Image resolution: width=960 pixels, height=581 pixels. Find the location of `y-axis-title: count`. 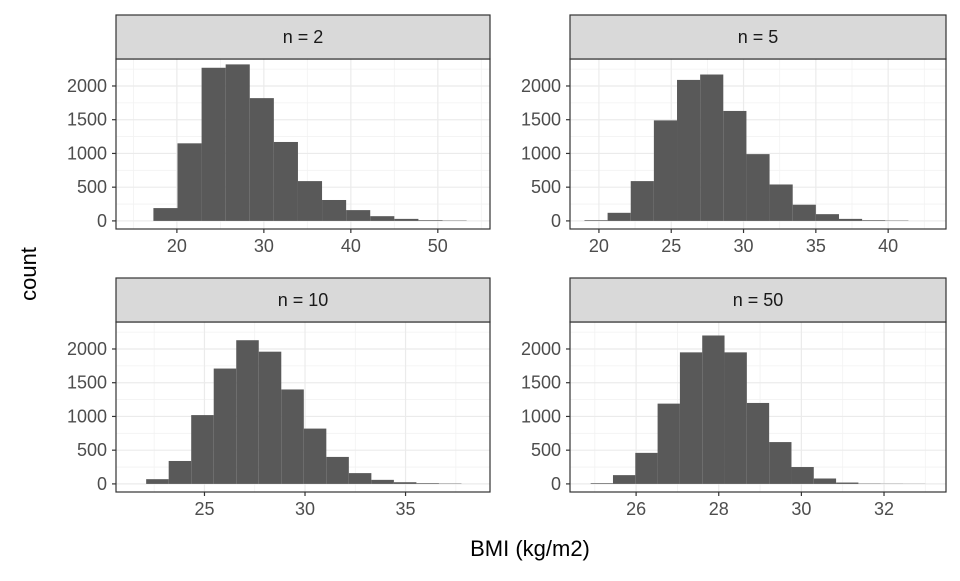

y-axis-title: count is located at coordinates (28, 274).